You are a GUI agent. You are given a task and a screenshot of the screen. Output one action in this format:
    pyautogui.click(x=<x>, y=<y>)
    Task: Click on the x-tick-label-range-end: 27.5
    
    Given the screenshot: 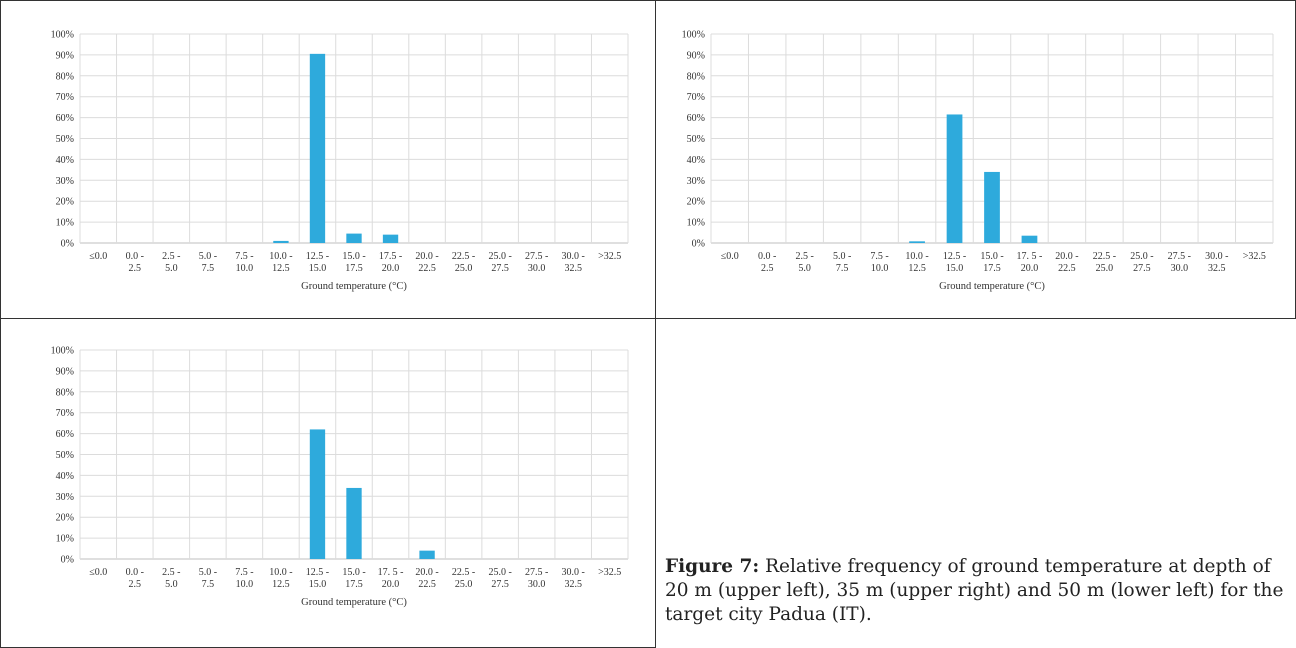 What is the action you would take?
    pyautogui.click(x=1142, y=268)
    